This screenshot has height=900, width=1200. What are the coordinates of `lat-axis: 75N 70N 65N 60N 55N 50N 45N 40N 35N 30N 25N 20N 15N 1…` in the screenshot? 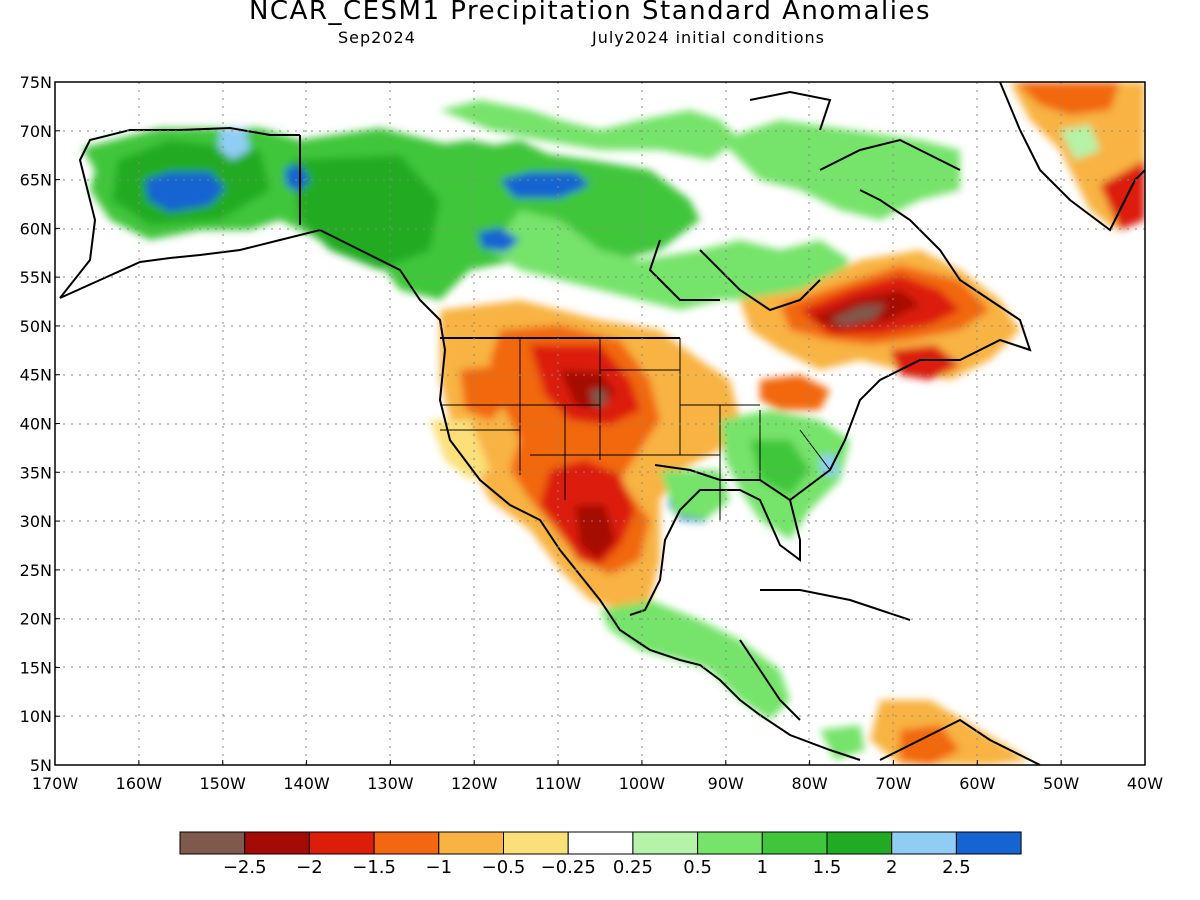 It's located at (40, 424).